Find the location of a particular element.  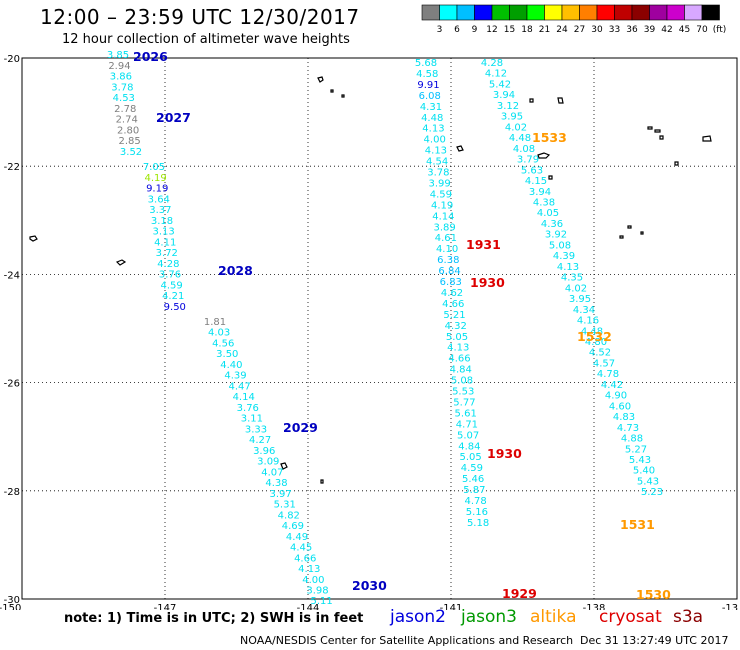

colorbar-label: 3 is located at coordinates (440, 30).